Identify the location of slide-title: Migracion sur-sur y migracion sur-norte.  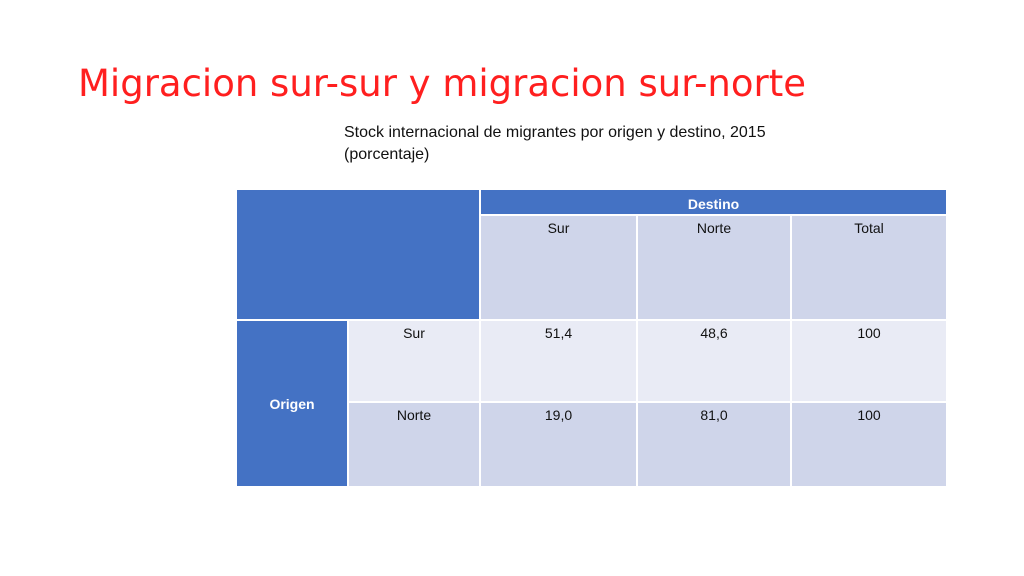
(442, 83).